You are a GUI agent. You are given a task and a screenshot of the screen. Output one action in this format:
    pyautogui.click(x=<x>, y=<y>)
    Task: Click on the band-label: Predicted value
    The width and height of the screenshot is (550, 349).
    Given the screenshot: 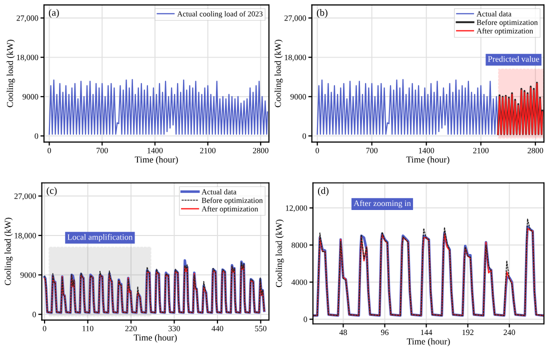 What is the action you would take?
    pyautogui.click(x=514, y=59)
    